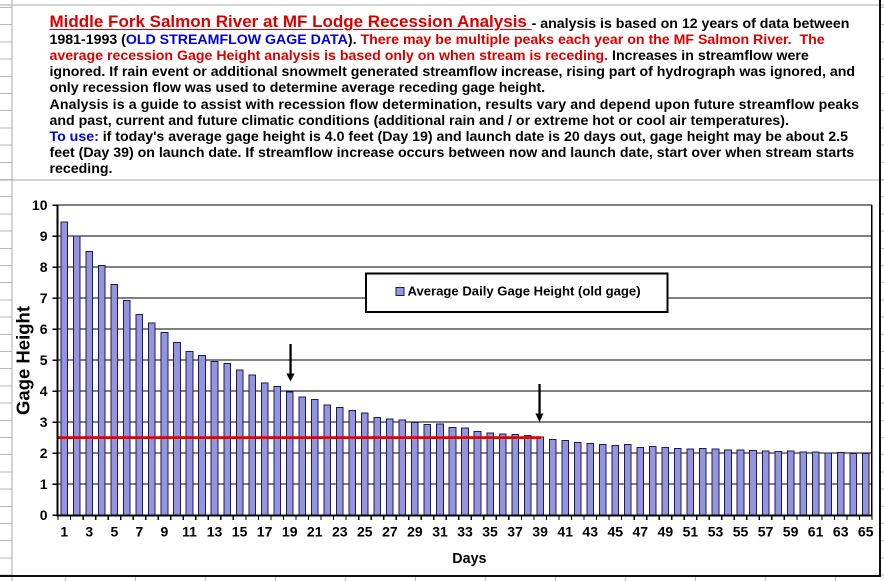 This screenshot has height=581, width=884. I want to click on svg-text: 23, so click(340, 531).